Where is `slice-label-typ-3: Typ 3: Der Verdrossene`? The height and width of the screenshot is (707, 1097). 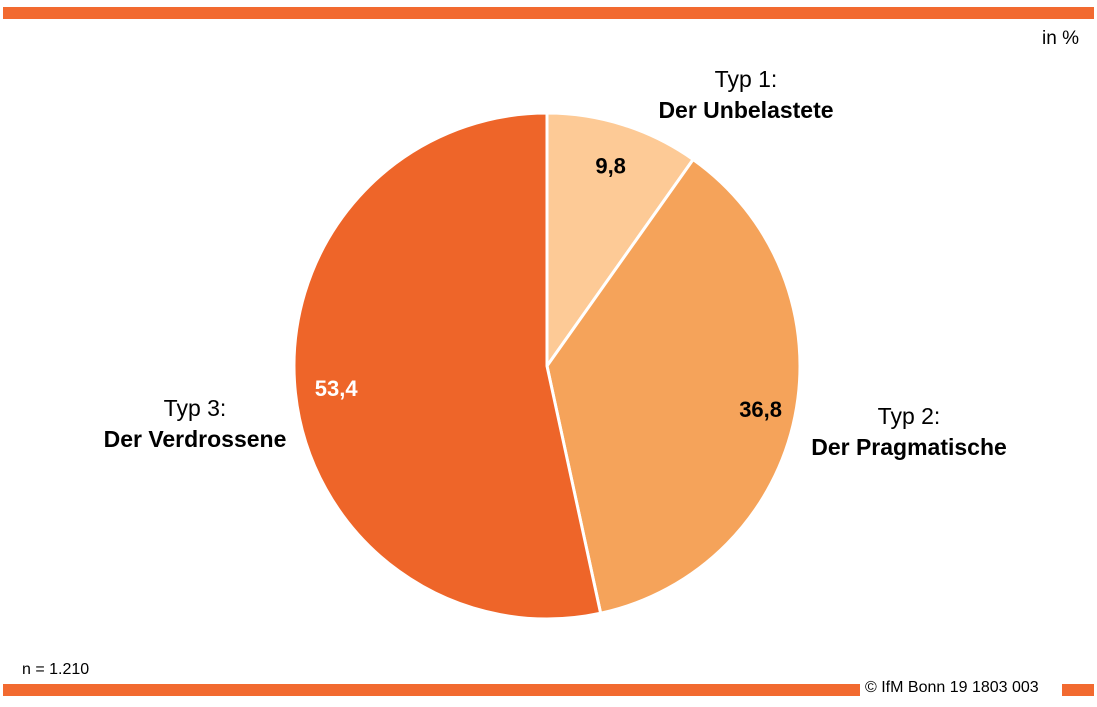
slice-label-typ-3: Typ 3: Der Verdrossene is located at coordinates (195, 424).